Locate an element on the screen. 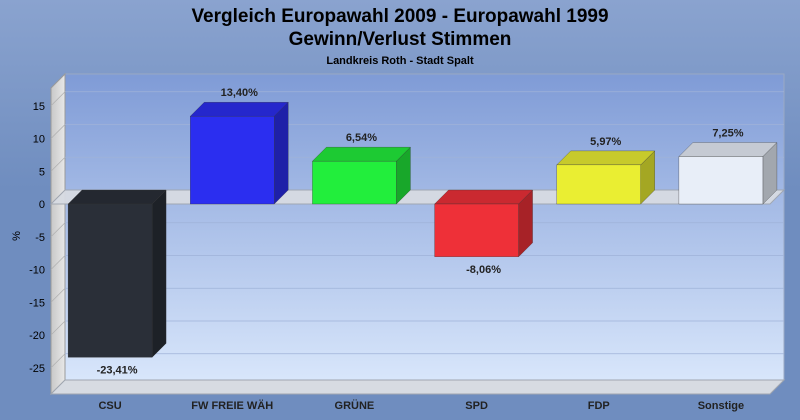 This screenshot has width=800, height=420. x-tick-label: SPD is located at coordinates (476, 406).